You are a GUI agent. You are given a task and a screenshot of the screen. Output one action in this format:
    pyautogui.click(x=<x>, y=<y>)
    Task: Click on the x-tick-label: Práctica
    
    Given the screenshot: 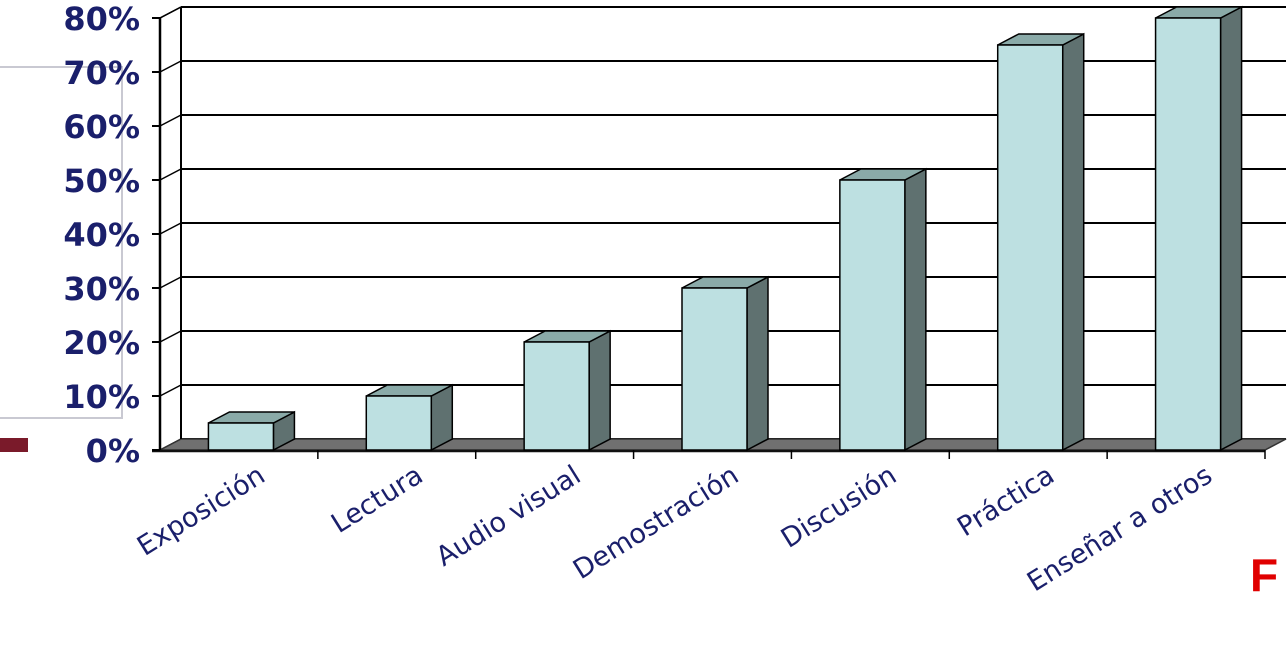 What is the action you would take?
    pyautogui.click(x=1006, y=501)
    